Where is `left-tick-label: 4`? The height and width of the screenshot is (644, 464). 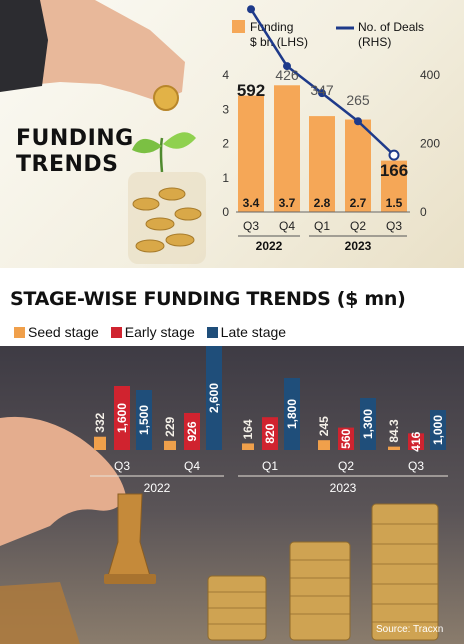
left-tick-label: 4 is located at coordinates (225, 75).